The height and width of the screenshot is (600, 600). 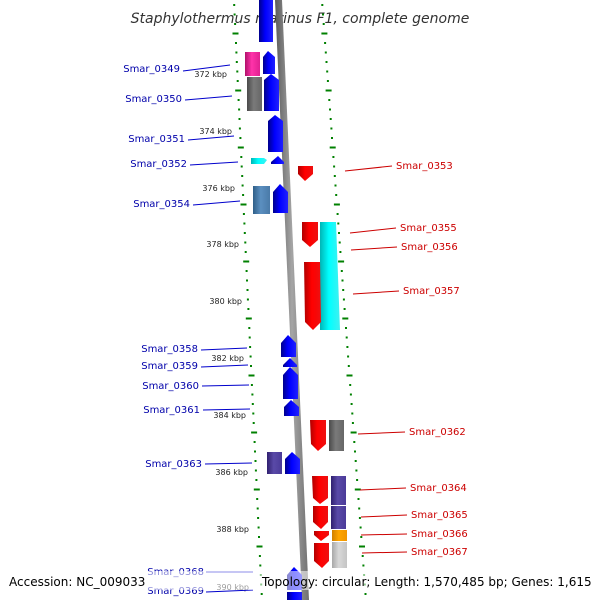 What do you see at coordinates (151, 69) in the screenshot?
I see `gene-label-smar-0349: Smar_0349` at bounding box center [151, 69].